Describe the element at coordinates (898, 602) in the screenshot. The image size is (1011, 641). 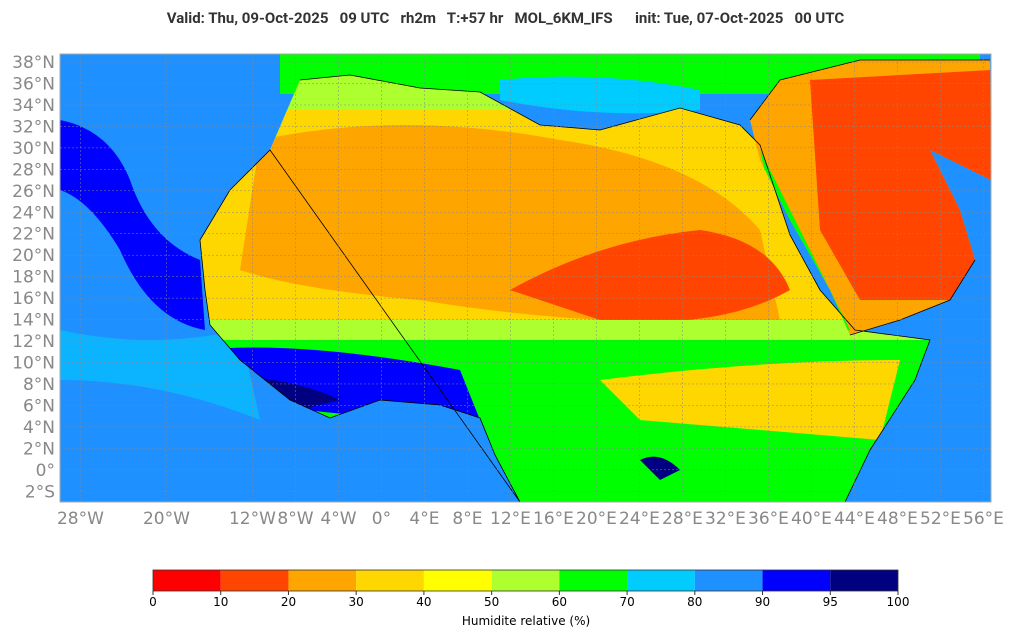
I see `colorbar-tick-label: 100` at that location.